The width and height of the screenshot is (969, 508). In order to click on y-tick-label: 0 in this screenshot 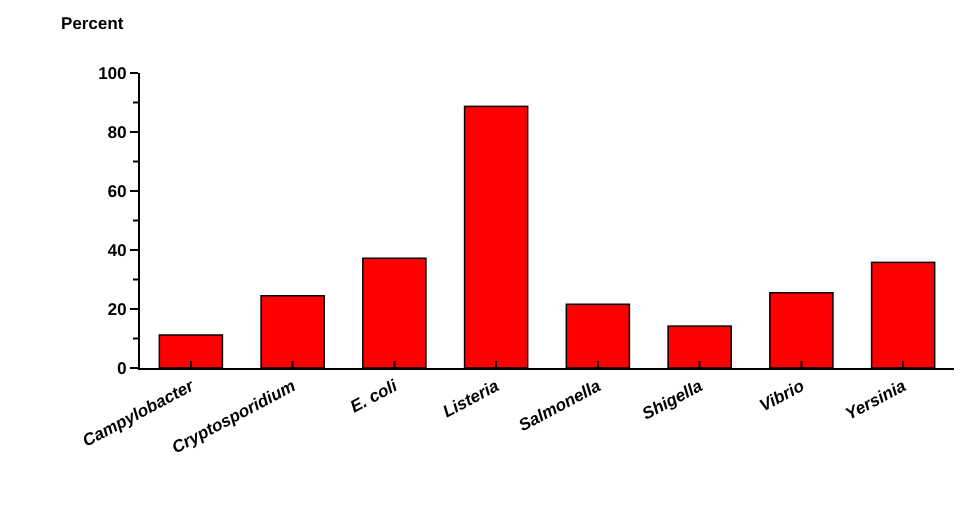, I will do `click(122, 368)`.